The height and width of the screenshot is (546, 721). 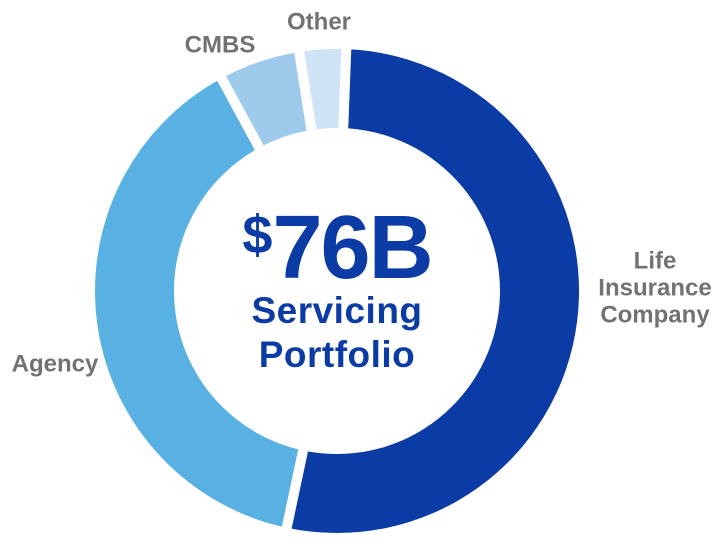 What do you see at coordinates (337, 310) in the screenshot?
I see `center-subtitle-line1: Servicing` at bounding box center [337, 310].